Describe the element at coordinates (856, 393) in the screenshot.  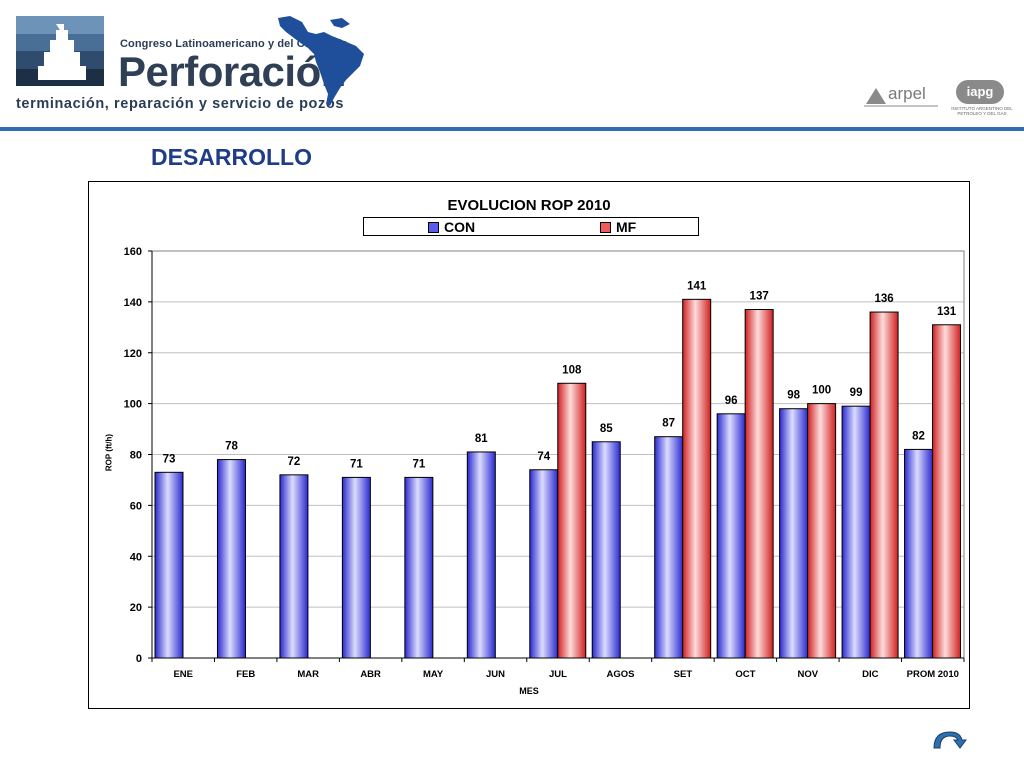
I see `data-label-con: 99` at that location.